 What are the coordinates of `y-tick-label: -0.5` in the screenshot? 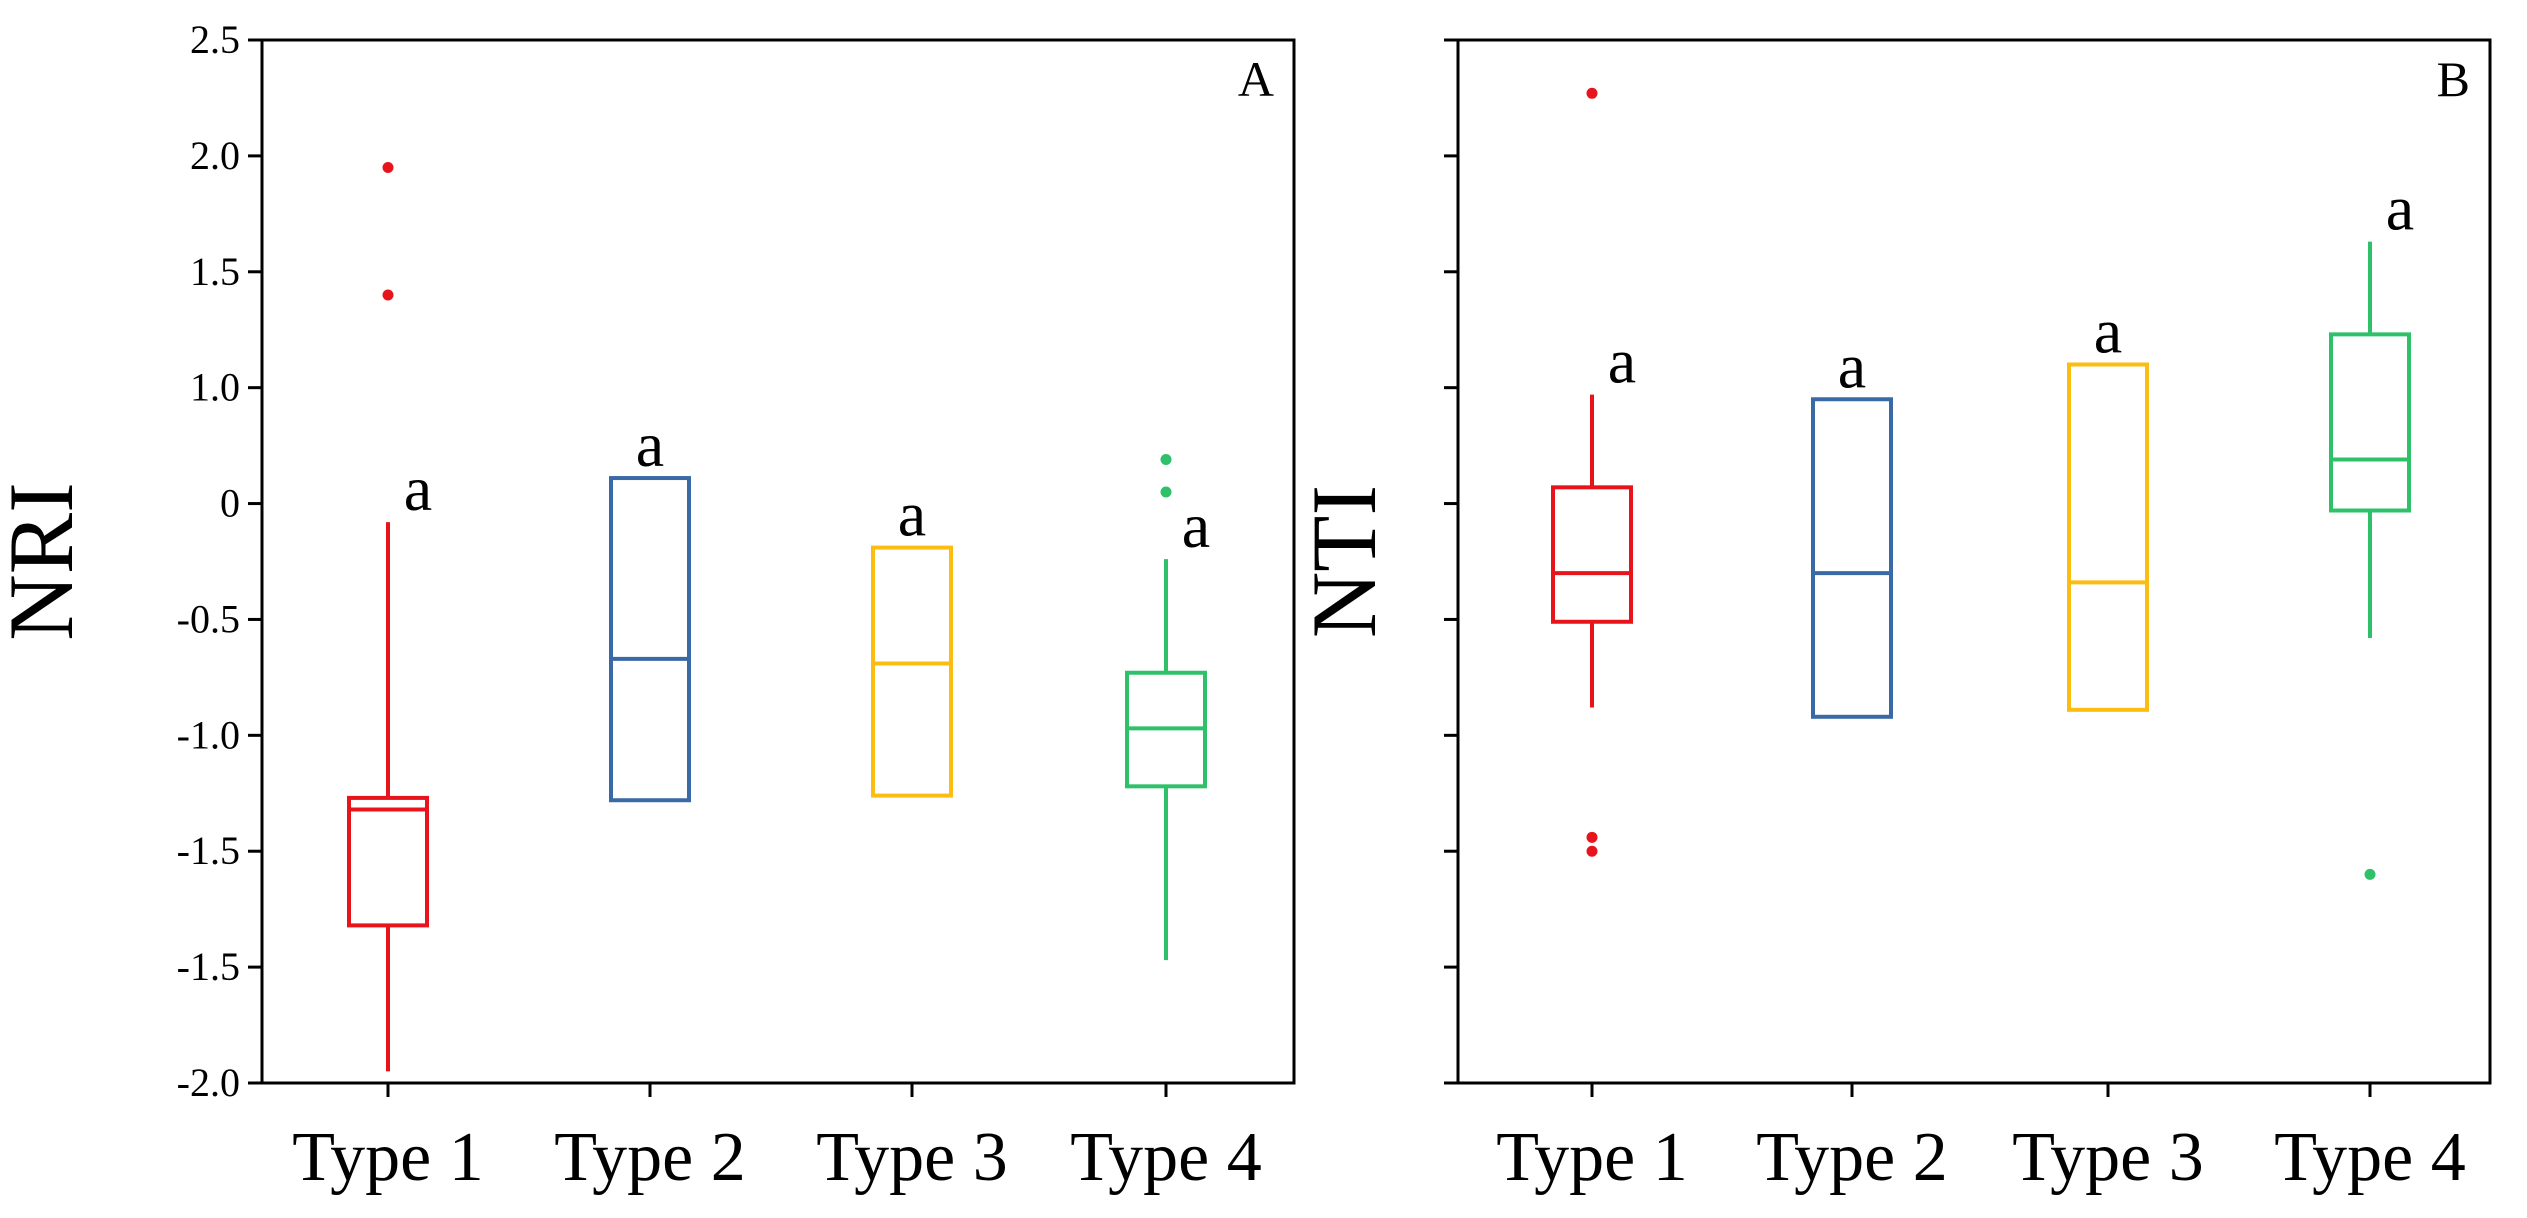 It's located at (208, 618).